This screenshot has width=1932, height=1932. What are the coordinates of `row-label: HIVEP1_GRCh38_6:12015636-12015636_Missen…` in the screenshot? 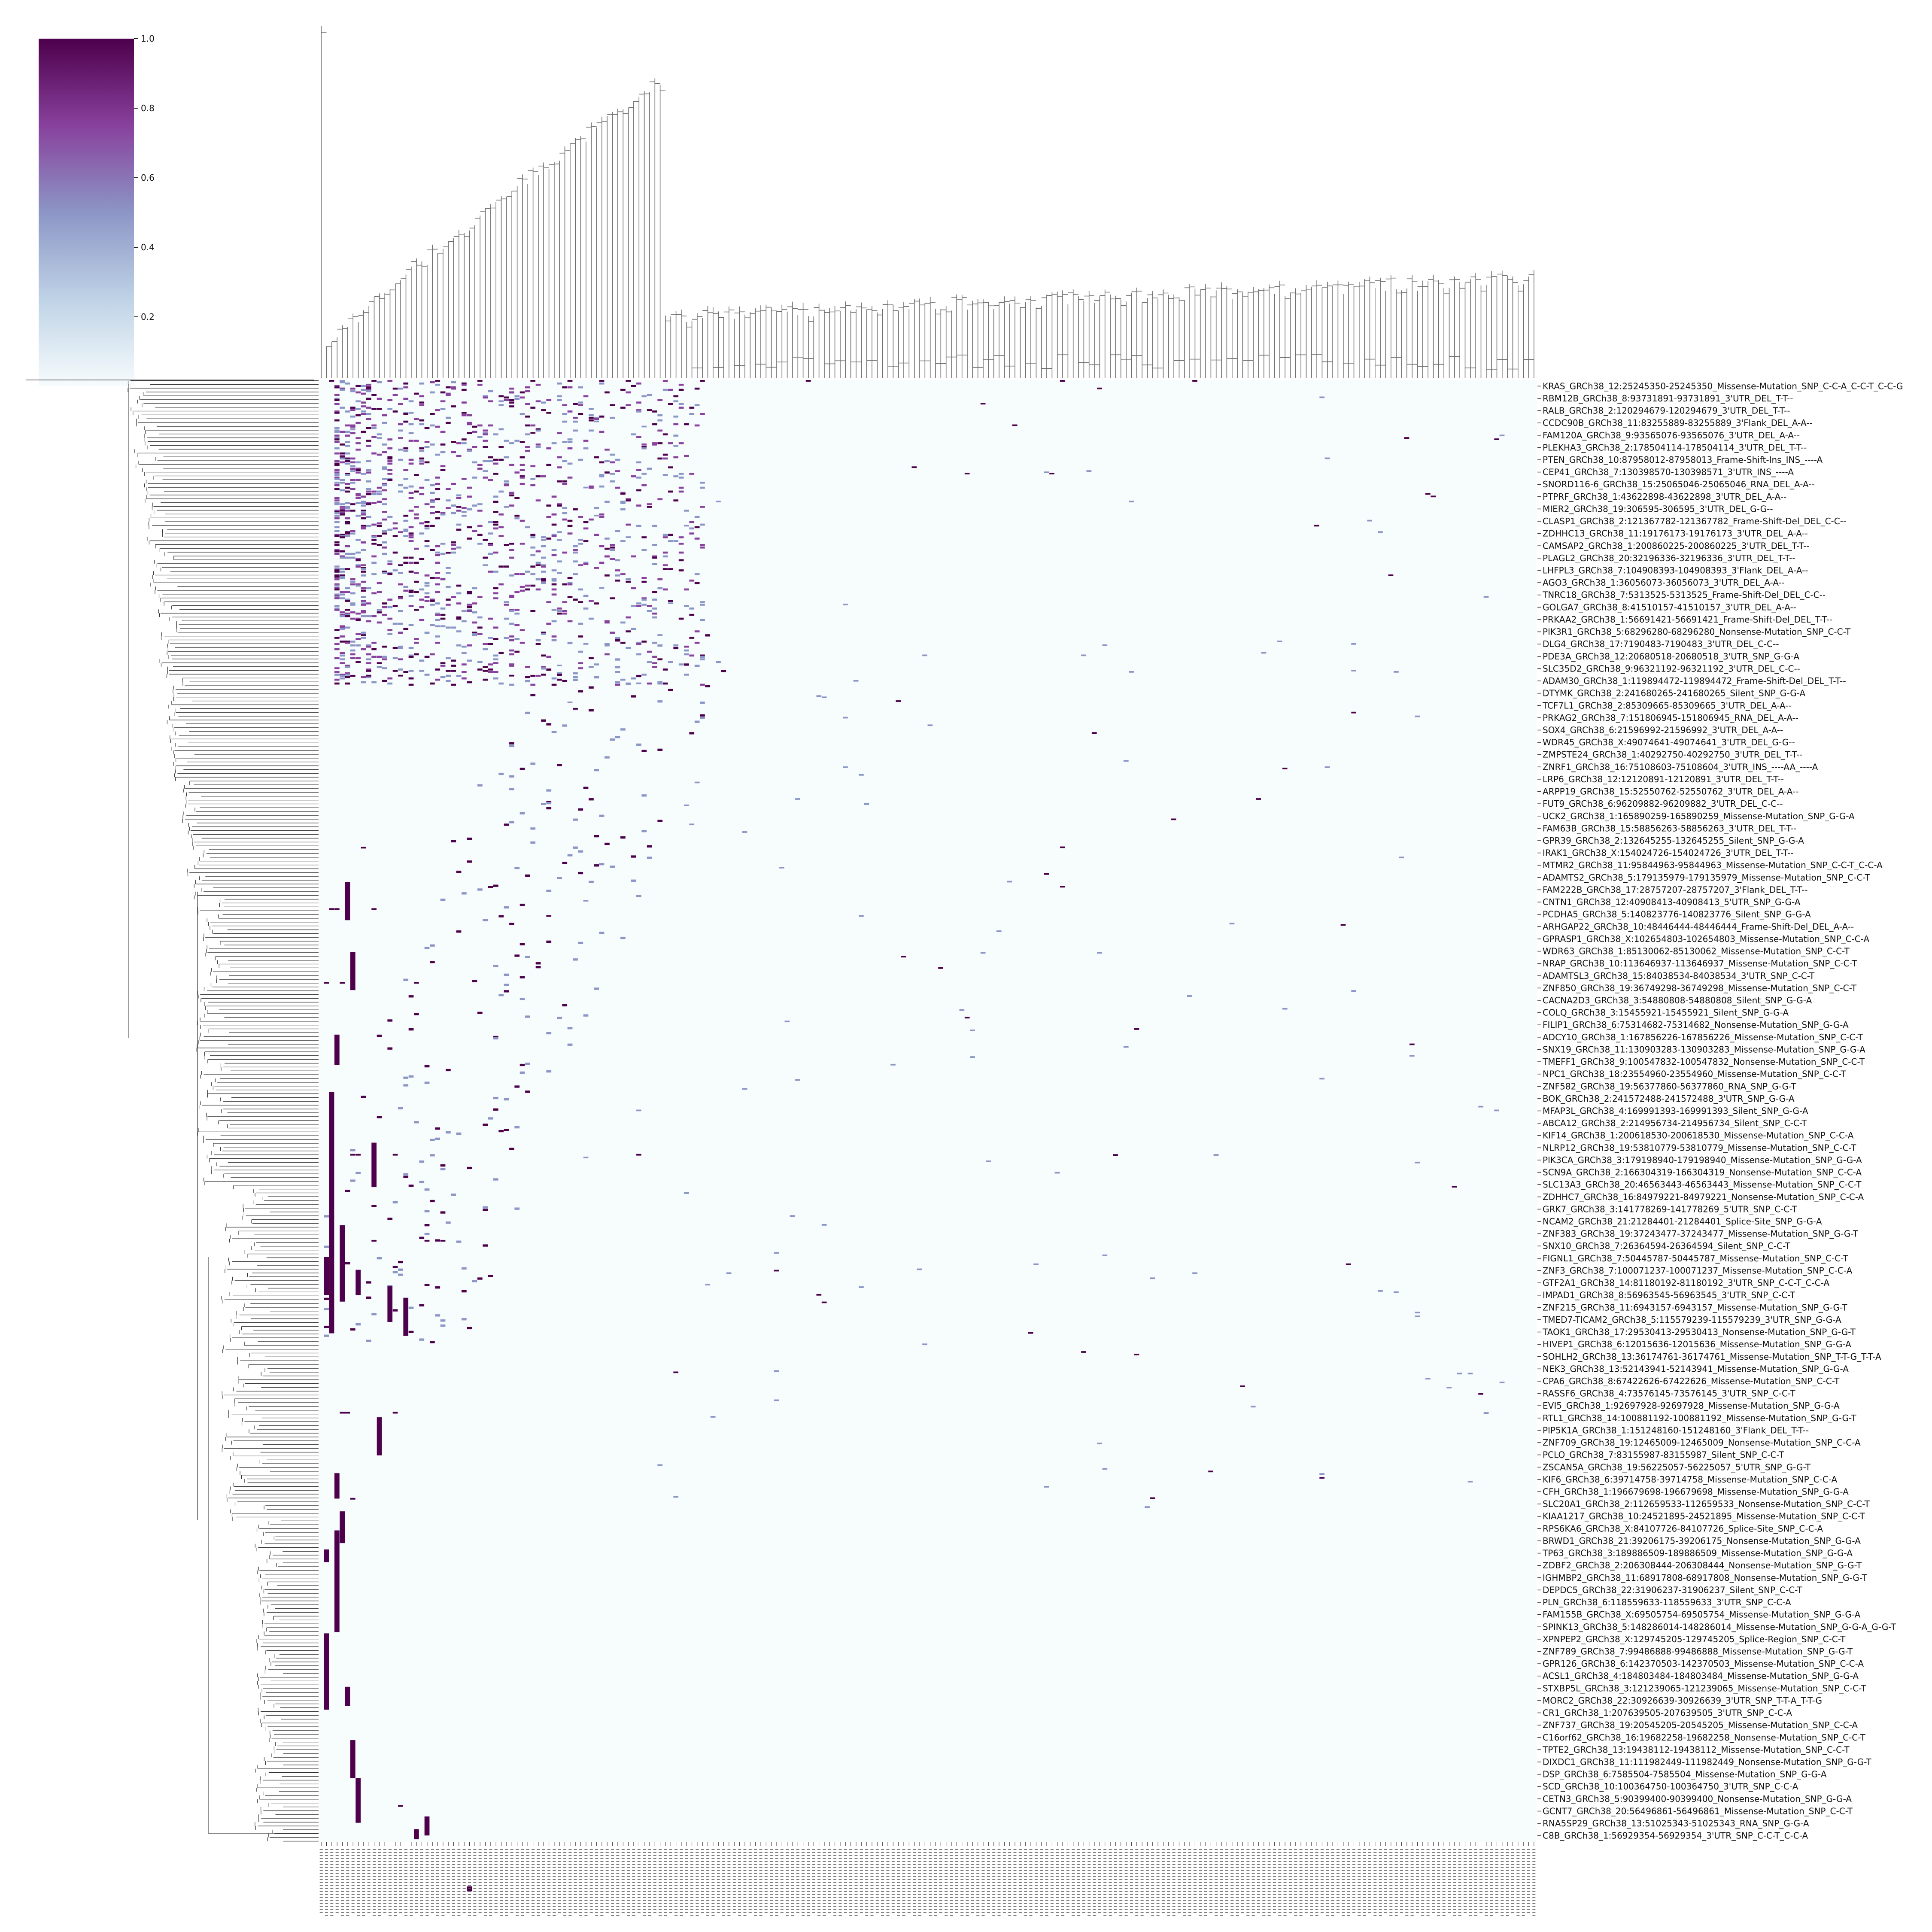 It's located at (1697, 1344).